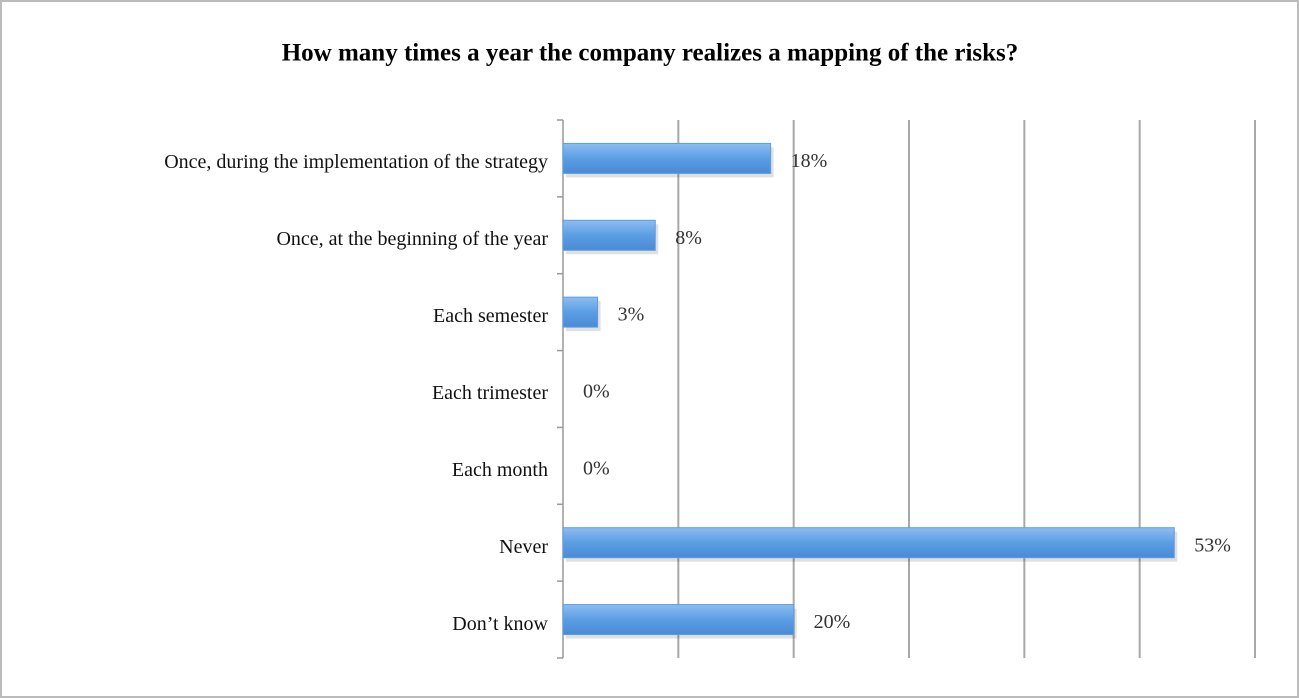  Describe the element at coordinates (1212, 545) in the screenshot. I see `value-label: 53%` at that location.